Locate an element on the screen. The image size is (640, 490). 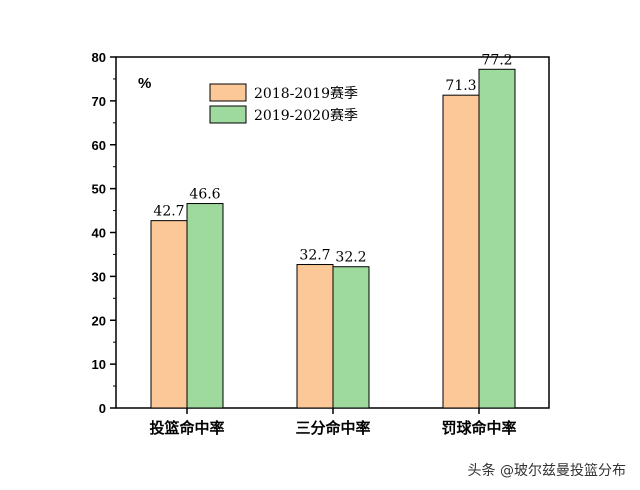
data-label: 32.7 is located at coordinates (314, 256).